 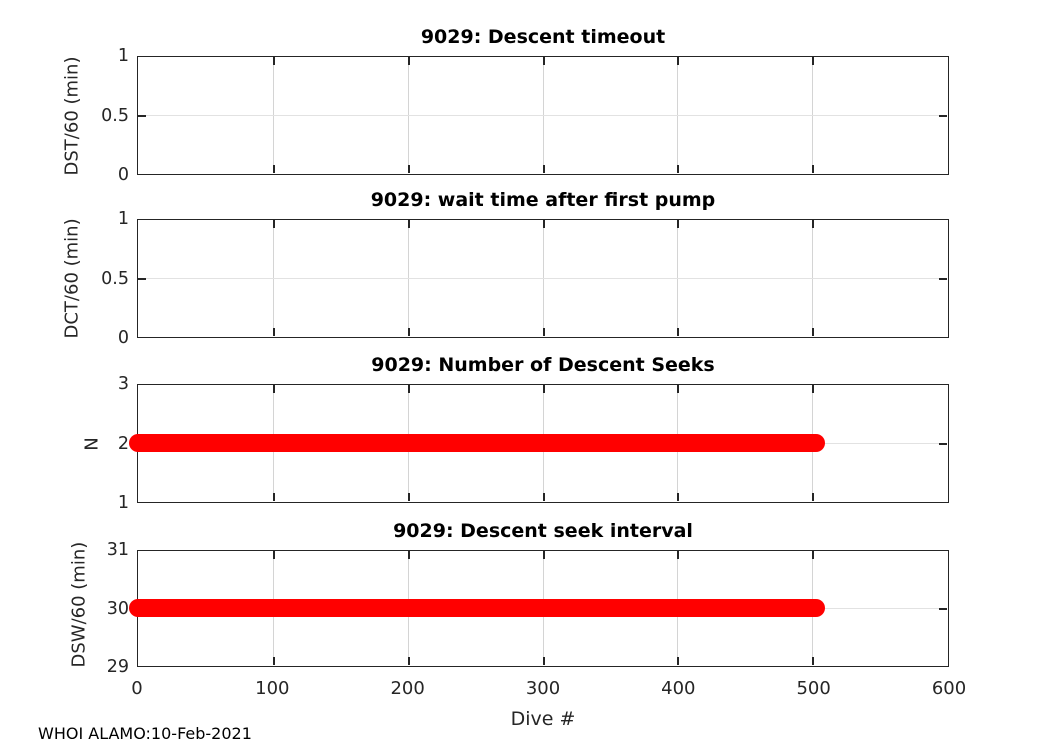 What do you see at coordinates (137, 688) in the screenshot?
I see `x-tick-label: 0` at bounding box center [137, 688].